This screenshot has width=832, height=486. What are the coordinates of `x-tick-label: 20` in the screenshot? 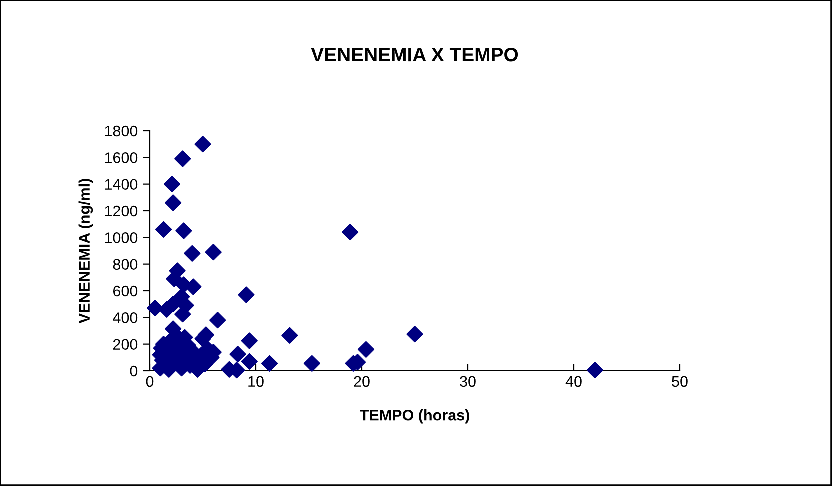 It's located at (362, 382).